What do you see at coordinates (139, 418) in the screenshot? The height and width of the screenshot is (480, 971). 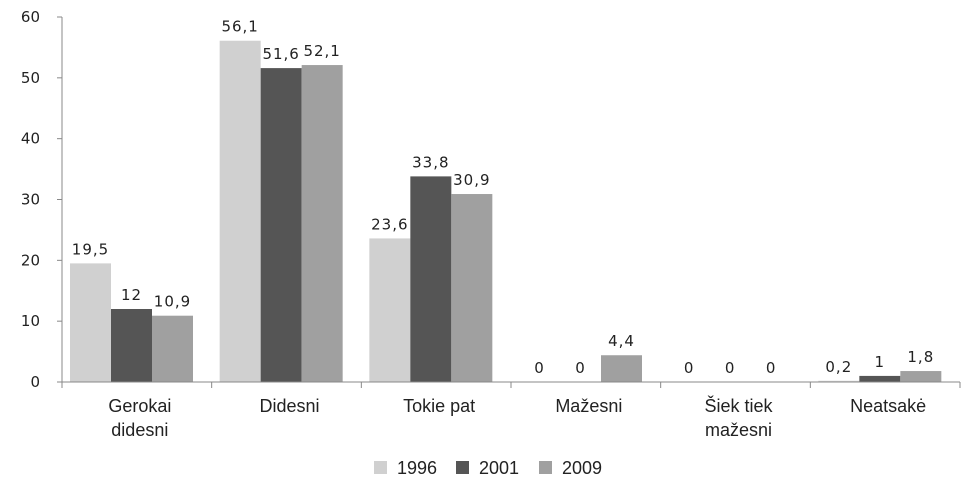 I see `category-label: Gerokai didesni` at bounding box center [139, 418].